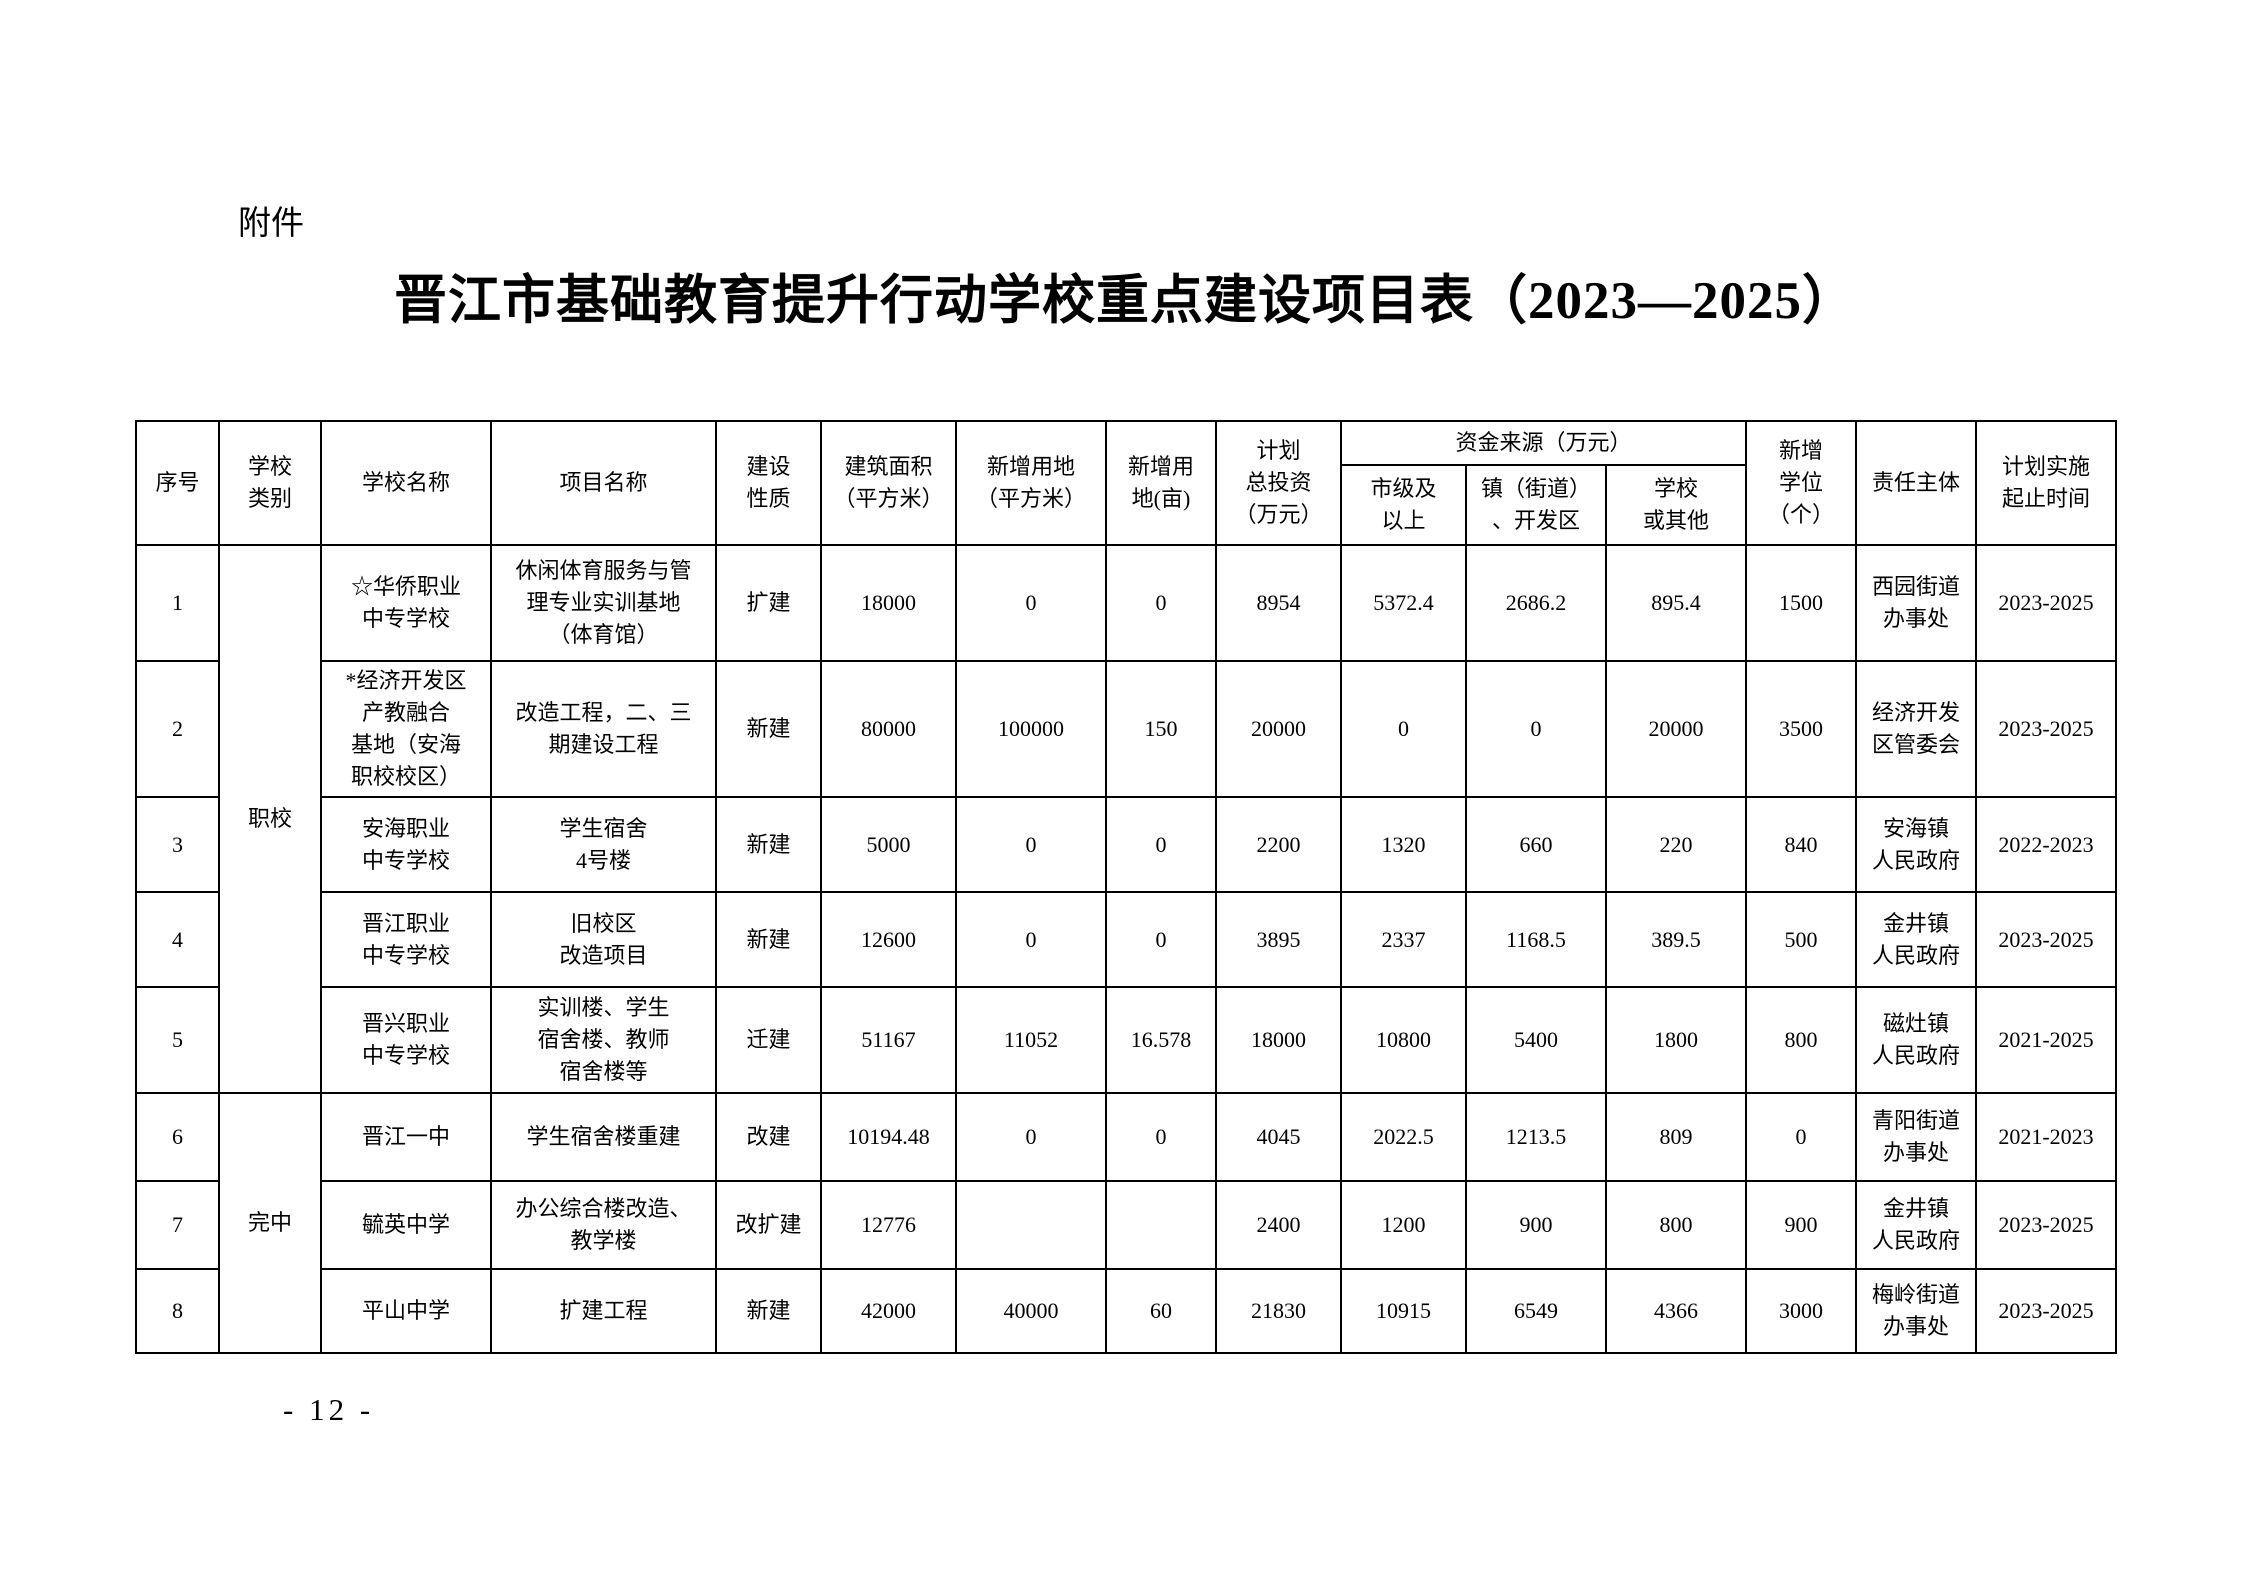  Describe the element at coordinates (2046, 1040) in the screenshot. I see `cell-period: 2021-2025` at that location.